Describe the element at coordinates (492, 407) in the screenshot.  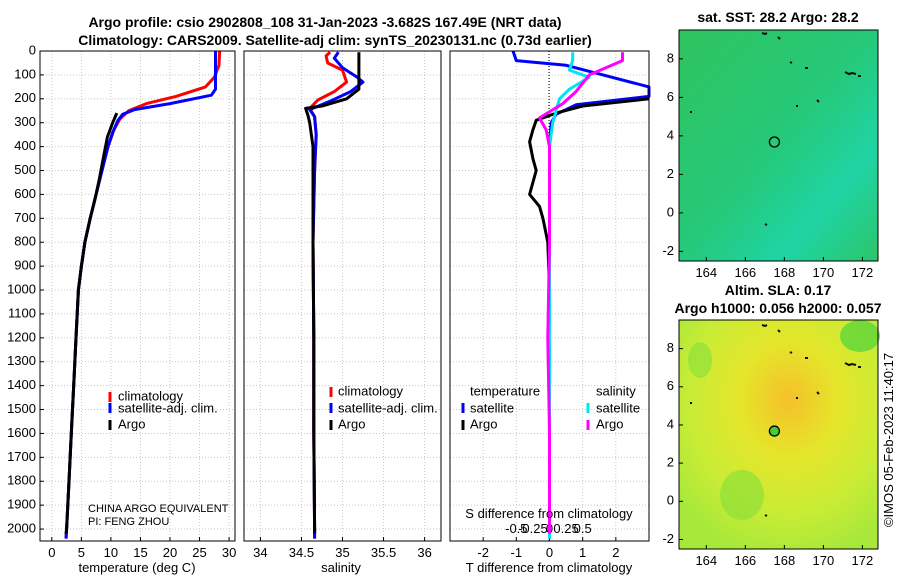
I see `legend-label-satellite-t: satellite` at that location.